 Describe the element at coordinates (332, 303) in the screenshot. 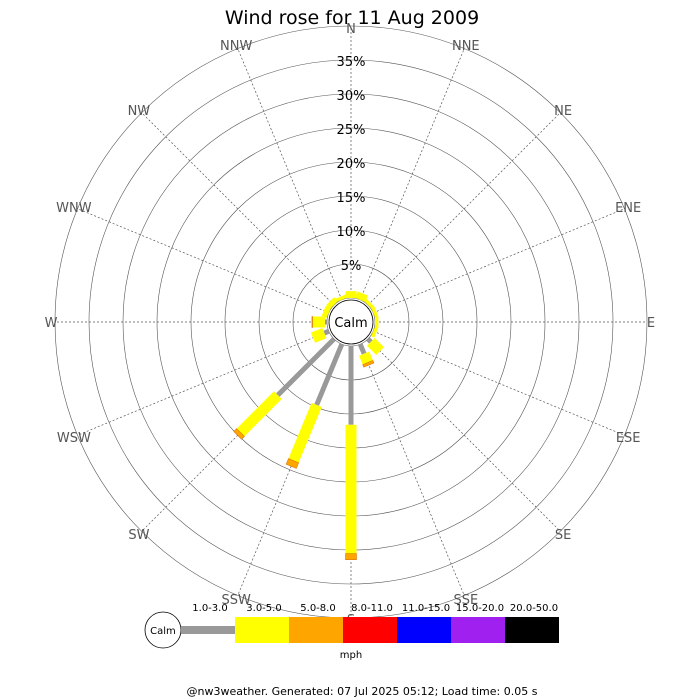

I see `bar-nw-3.0-5.0` at that location.